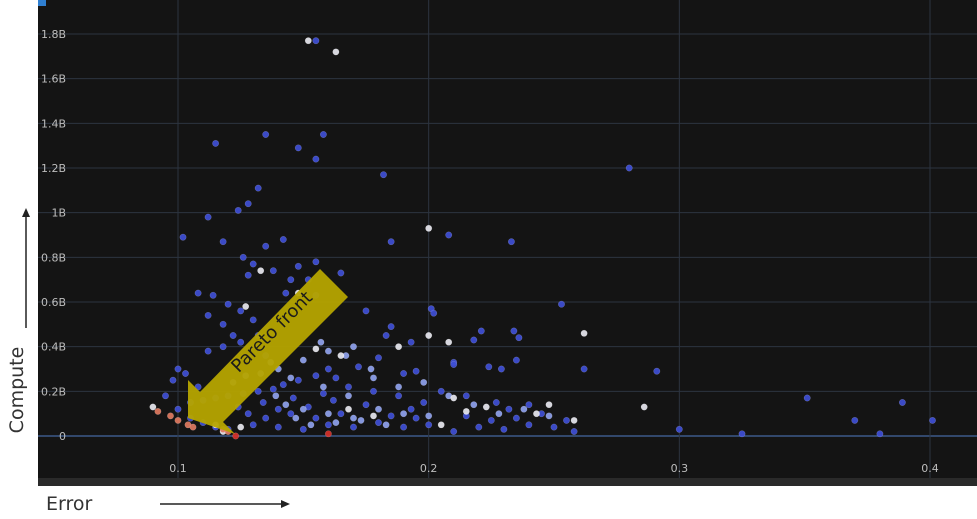 The height and width of the screenshot is (519, 977). I want to click on x-tick-labels: 0.1 0.2 0.3 0.4, so click(554, 468).